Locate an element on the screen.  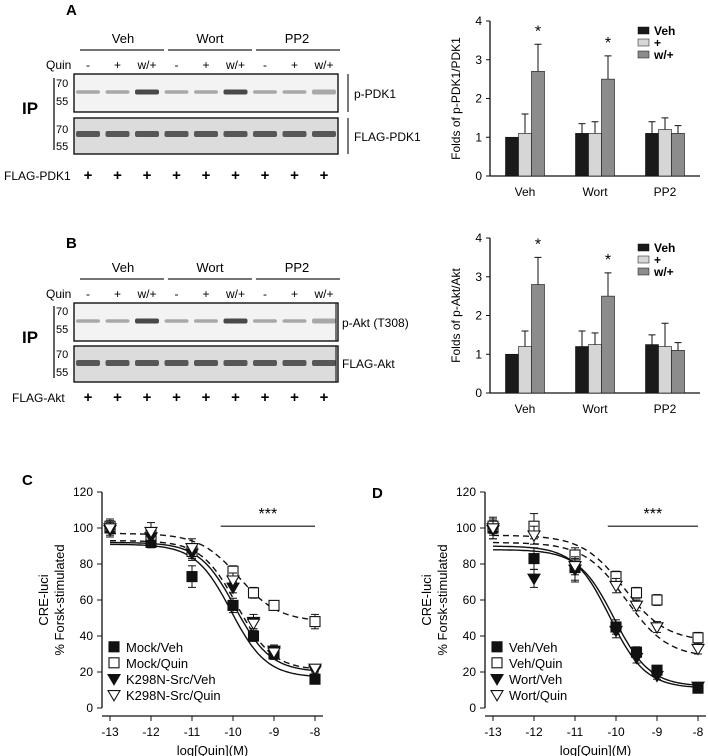
x-tick-label: -10 is located at coordinates (233, 732).